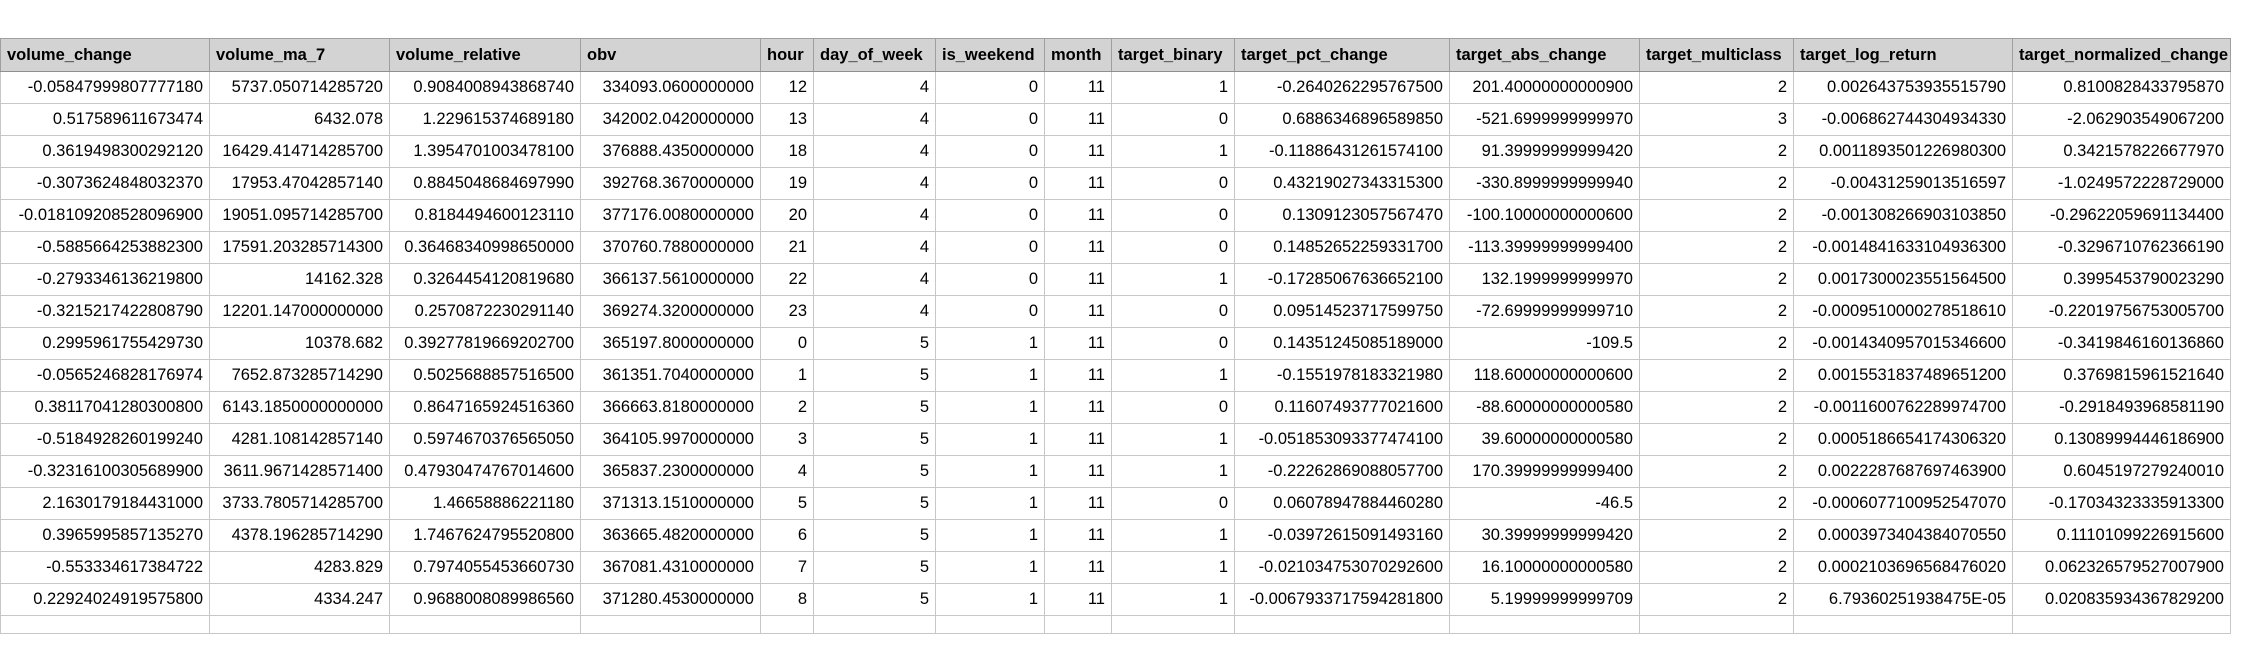 The image size is (2246, 656). What do you see at coordinates (1544, 247) in the screenshot?
I see `cell-target-abs-change: -113.39999999999400` at bounding box center [1544, 247].